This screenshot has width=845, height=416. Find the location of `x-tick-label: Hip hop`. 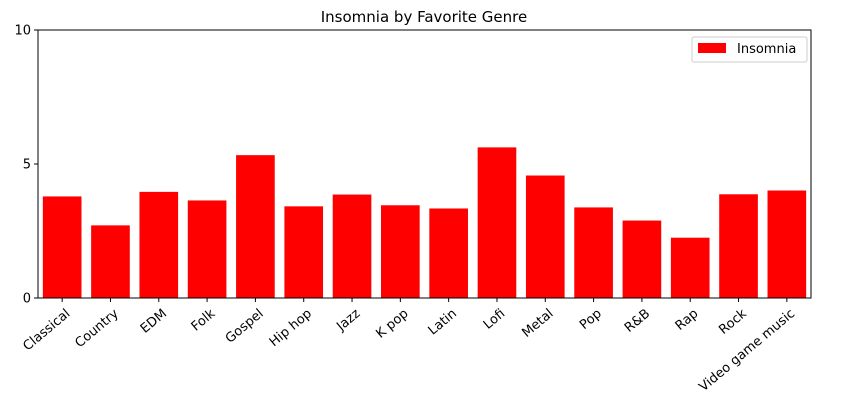

x-tick-label: Hip hop is located at coordinates (291, 328).